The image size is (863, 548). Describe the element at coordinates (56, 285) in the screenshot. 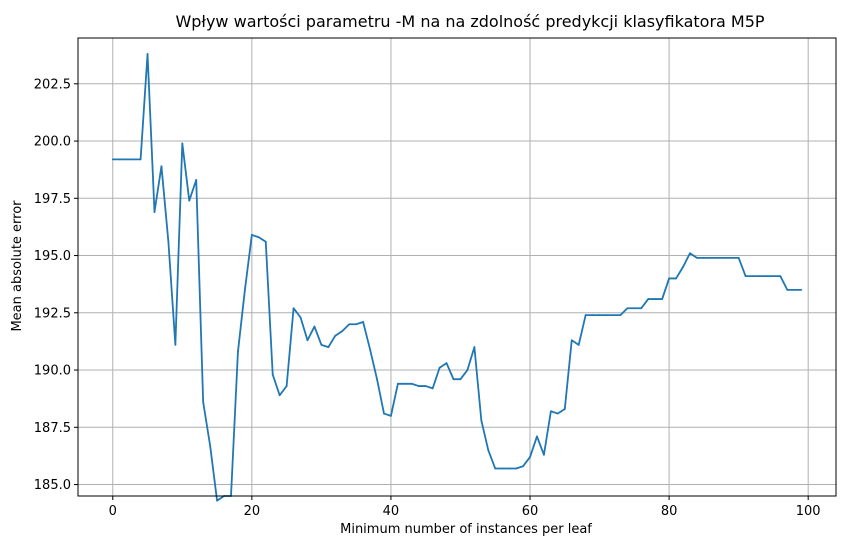

I see `y-axis-ticks: 185.0 187.5 190.0 192.5 195.0 197.5 200.0 202.5` at that location.